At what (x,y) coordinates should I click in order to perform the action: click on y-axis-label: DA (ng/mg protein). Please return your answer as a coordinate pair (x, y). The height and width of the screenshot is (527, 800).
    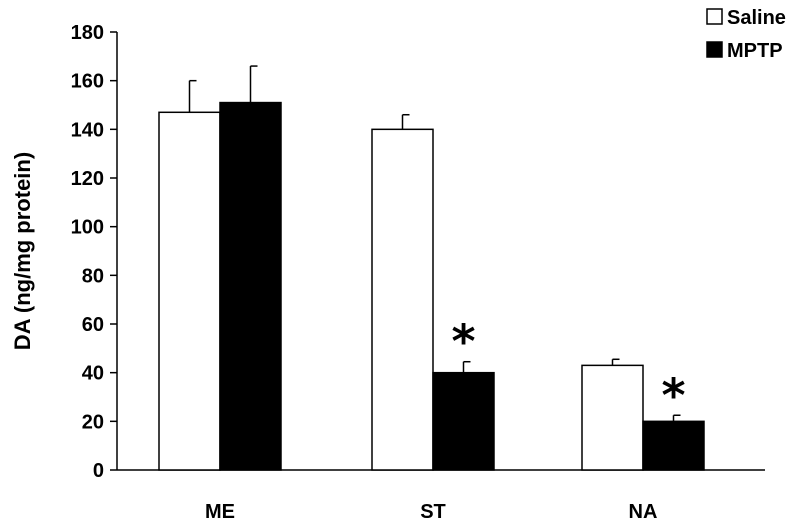
    Looking at the image, I should click on (22, 251).